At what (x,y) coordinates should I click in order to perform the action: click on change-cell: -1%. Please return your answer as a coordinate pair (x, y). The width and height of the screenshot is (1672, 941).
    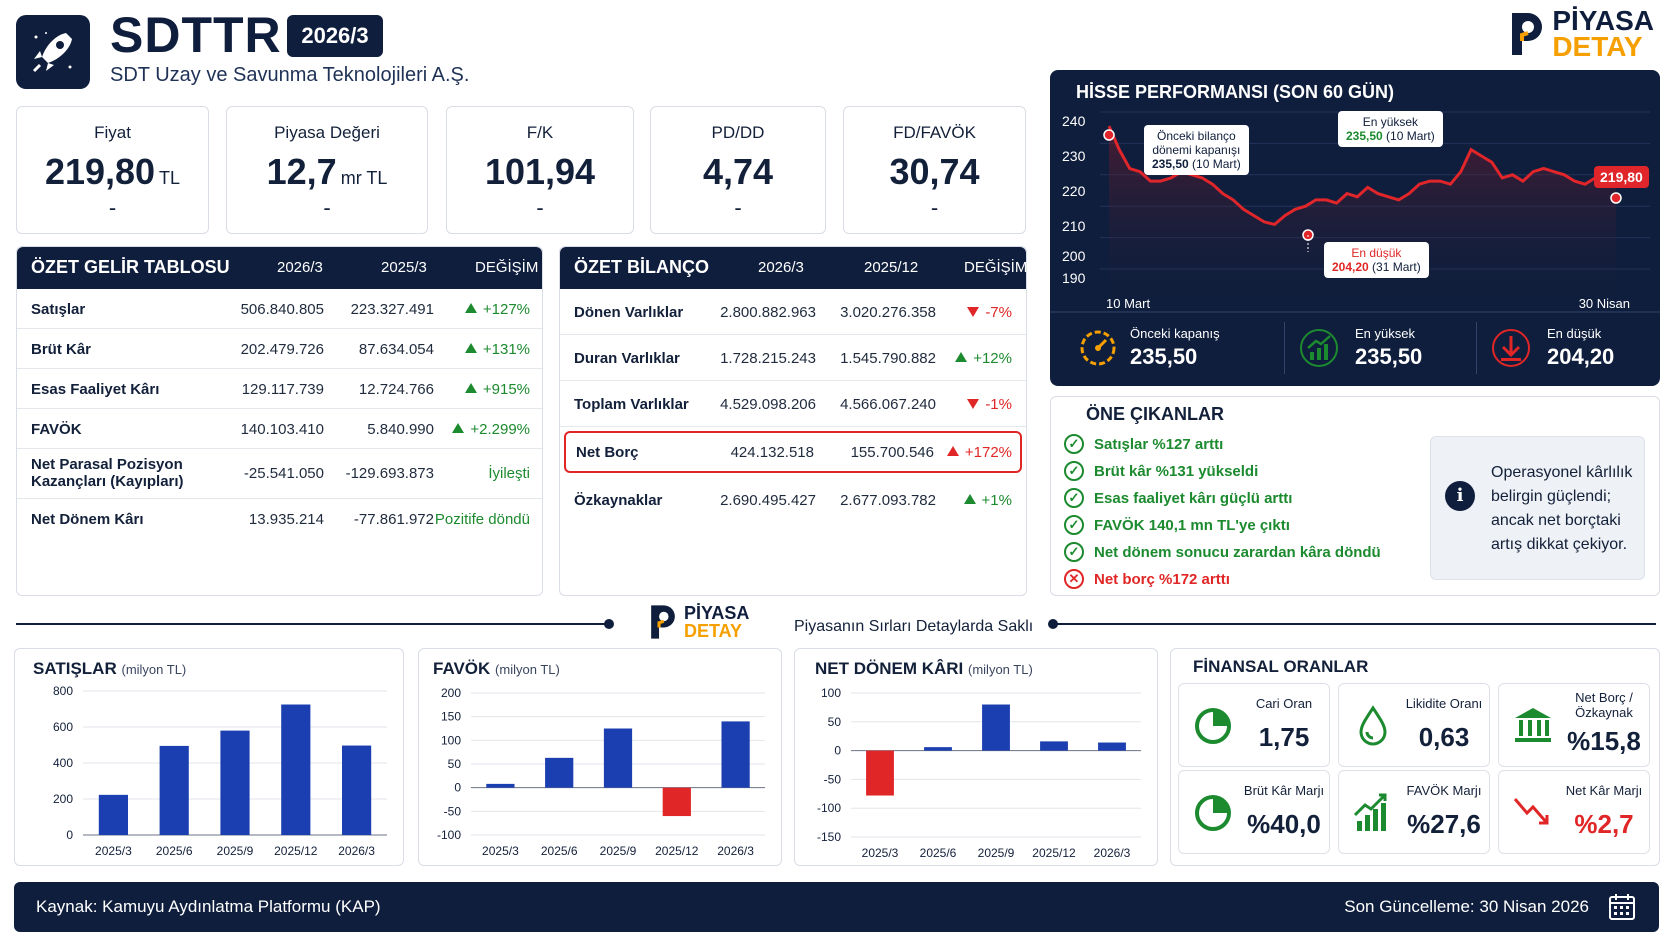
    Looking at the image, I should click on (989, 404).